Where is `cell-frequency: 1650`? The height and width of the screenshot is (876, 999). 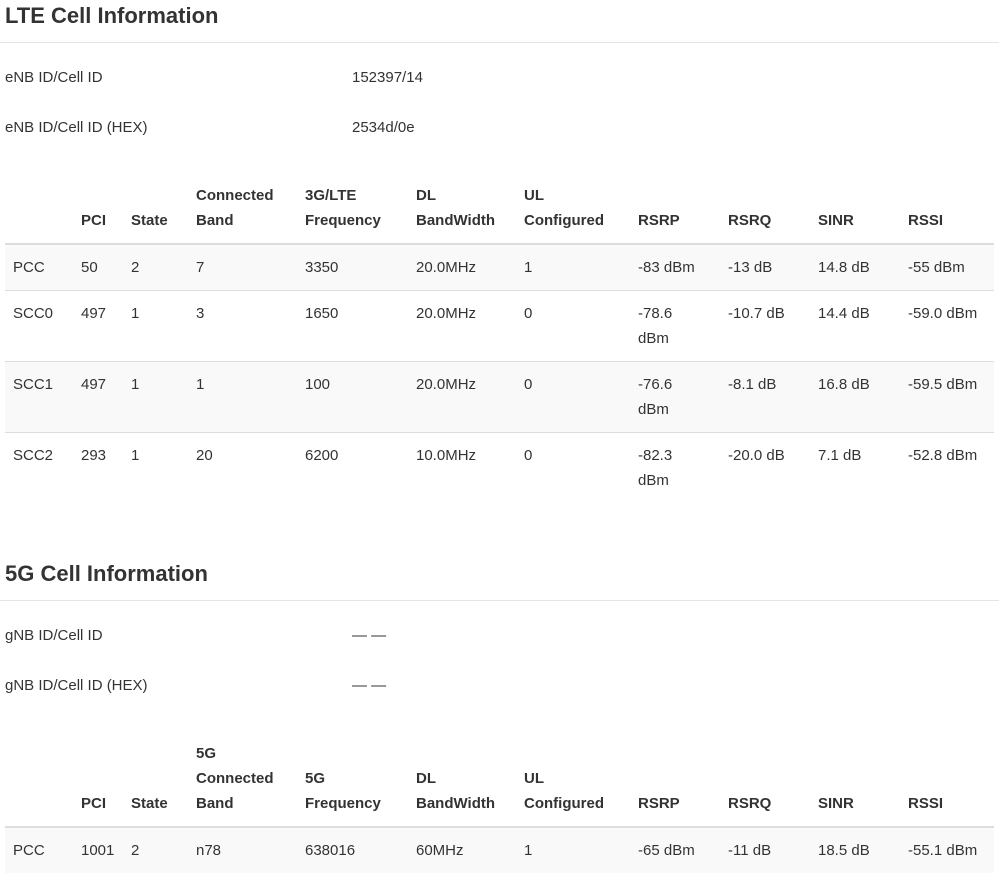
cell-frequency: 1650 is located at coordinates (352, 326).